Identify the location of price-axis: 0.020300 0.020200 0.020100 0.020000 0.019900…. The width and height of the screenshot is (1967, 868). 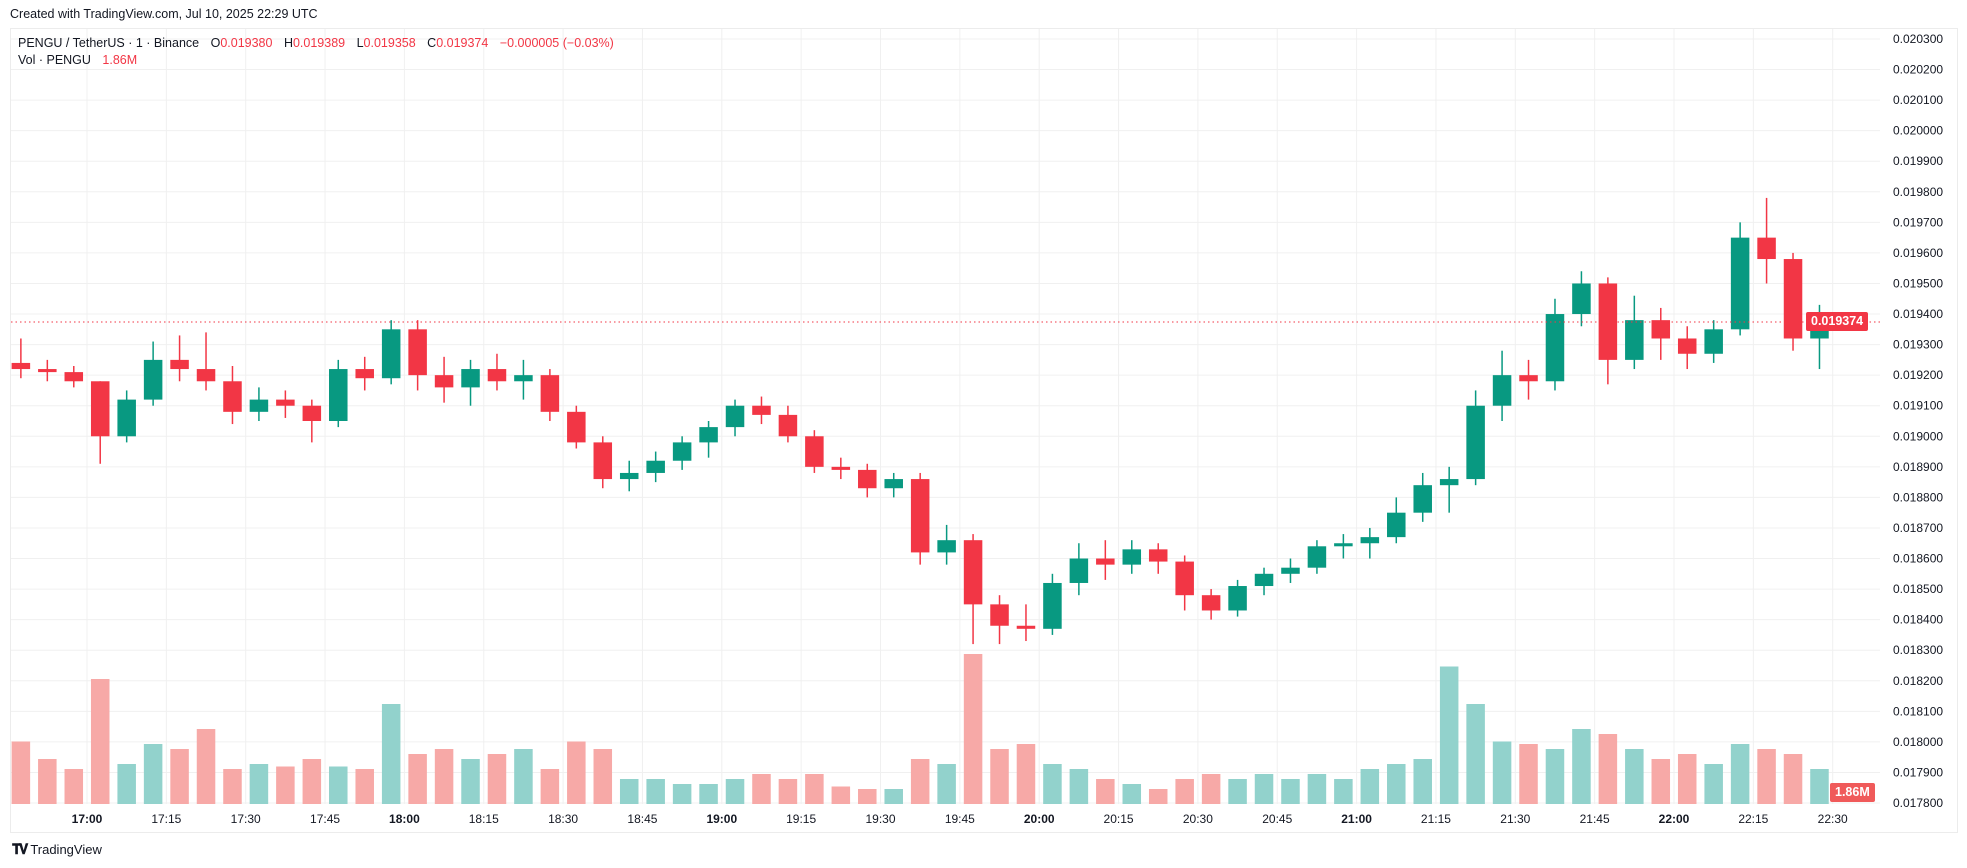
(1918, 421).